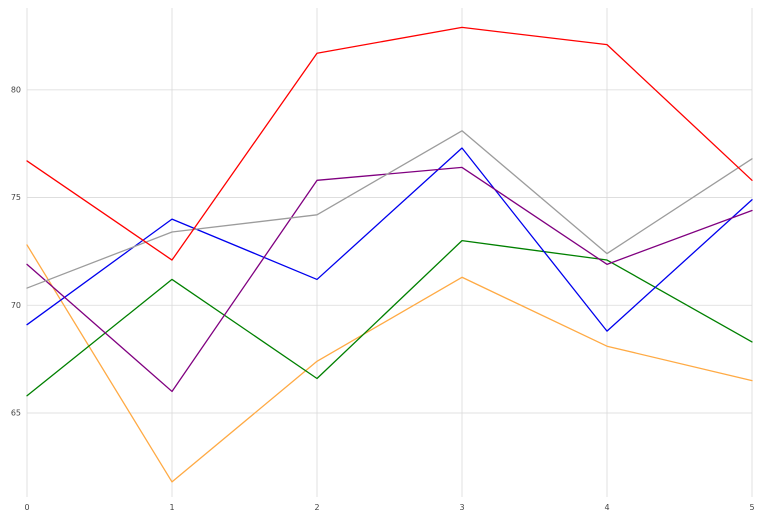  Describe the element at coordinates (16, 197) in the screenshot. I see `y-tick-label: 75` at that location.